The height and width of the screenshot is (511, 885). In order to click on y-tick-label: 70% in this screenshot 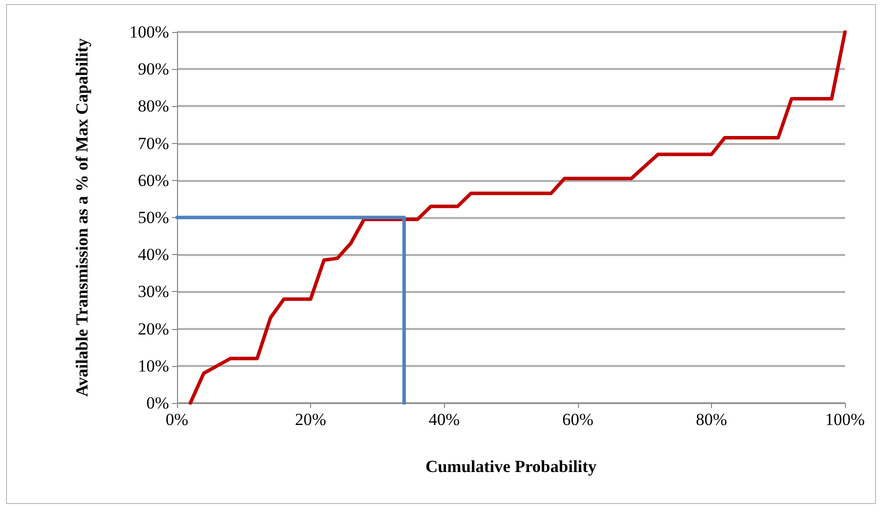, I will do `click(153, 143)`.